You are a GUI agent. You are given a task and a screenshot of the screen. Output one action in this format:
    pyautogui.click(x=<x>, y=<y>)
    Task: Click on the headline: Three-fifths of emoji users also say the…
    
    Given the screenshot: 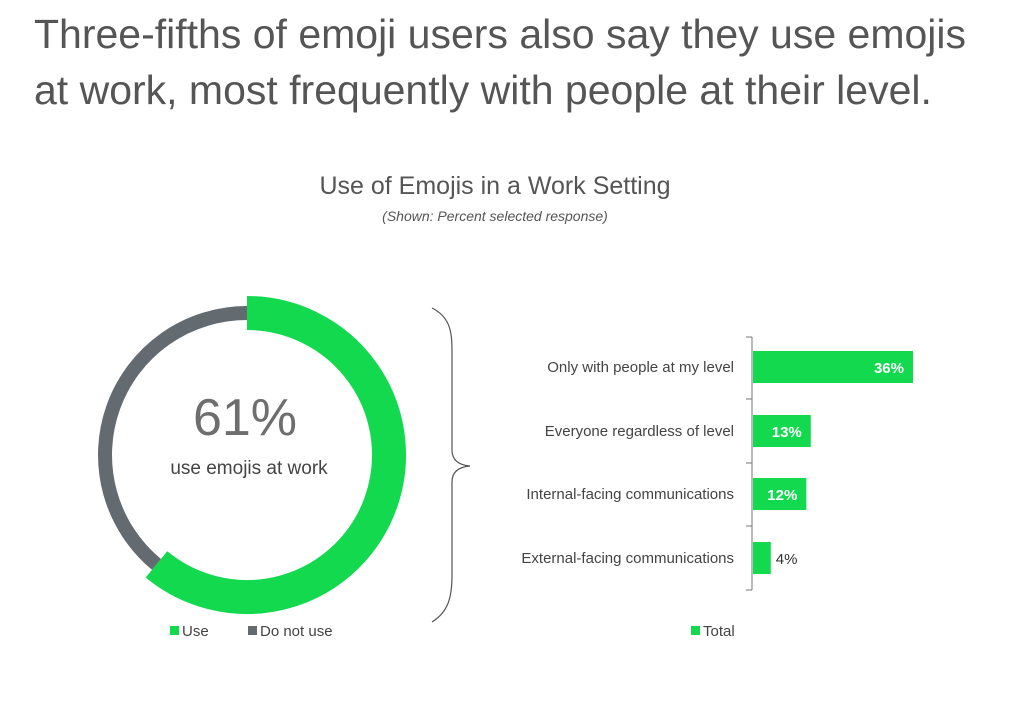 What is the action you would take?
    pyautogui.click(x=524, y=62)
    